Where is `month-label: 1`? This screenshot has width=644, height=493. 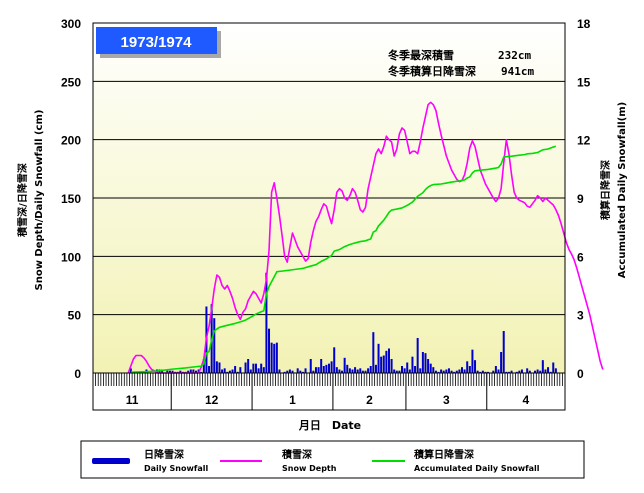
month-label: 1 is located at coordinates (292, 400).